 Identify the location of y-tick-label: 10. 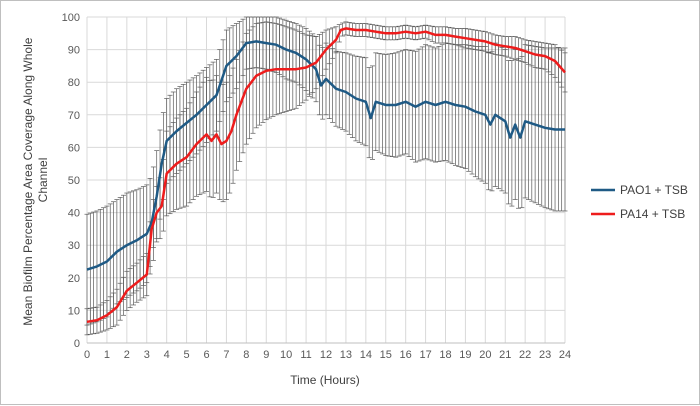
(74, 311).